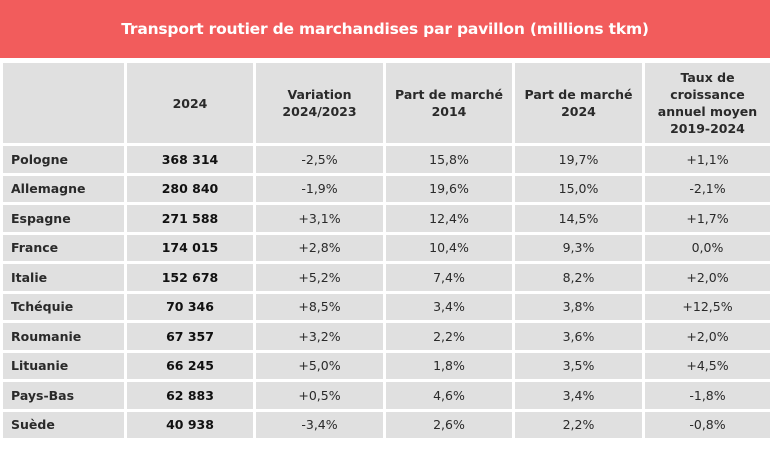 Image resolution: width=770 pixels, height=471 pixels. I want to click on value-cell: +0,5%, so click(319, 395).